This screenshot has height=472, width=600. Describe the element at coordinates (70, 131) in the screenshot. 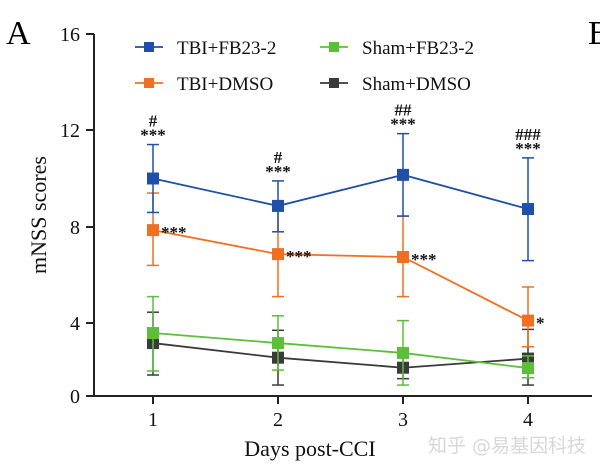

I see `y-tick-label: 12` at that location.